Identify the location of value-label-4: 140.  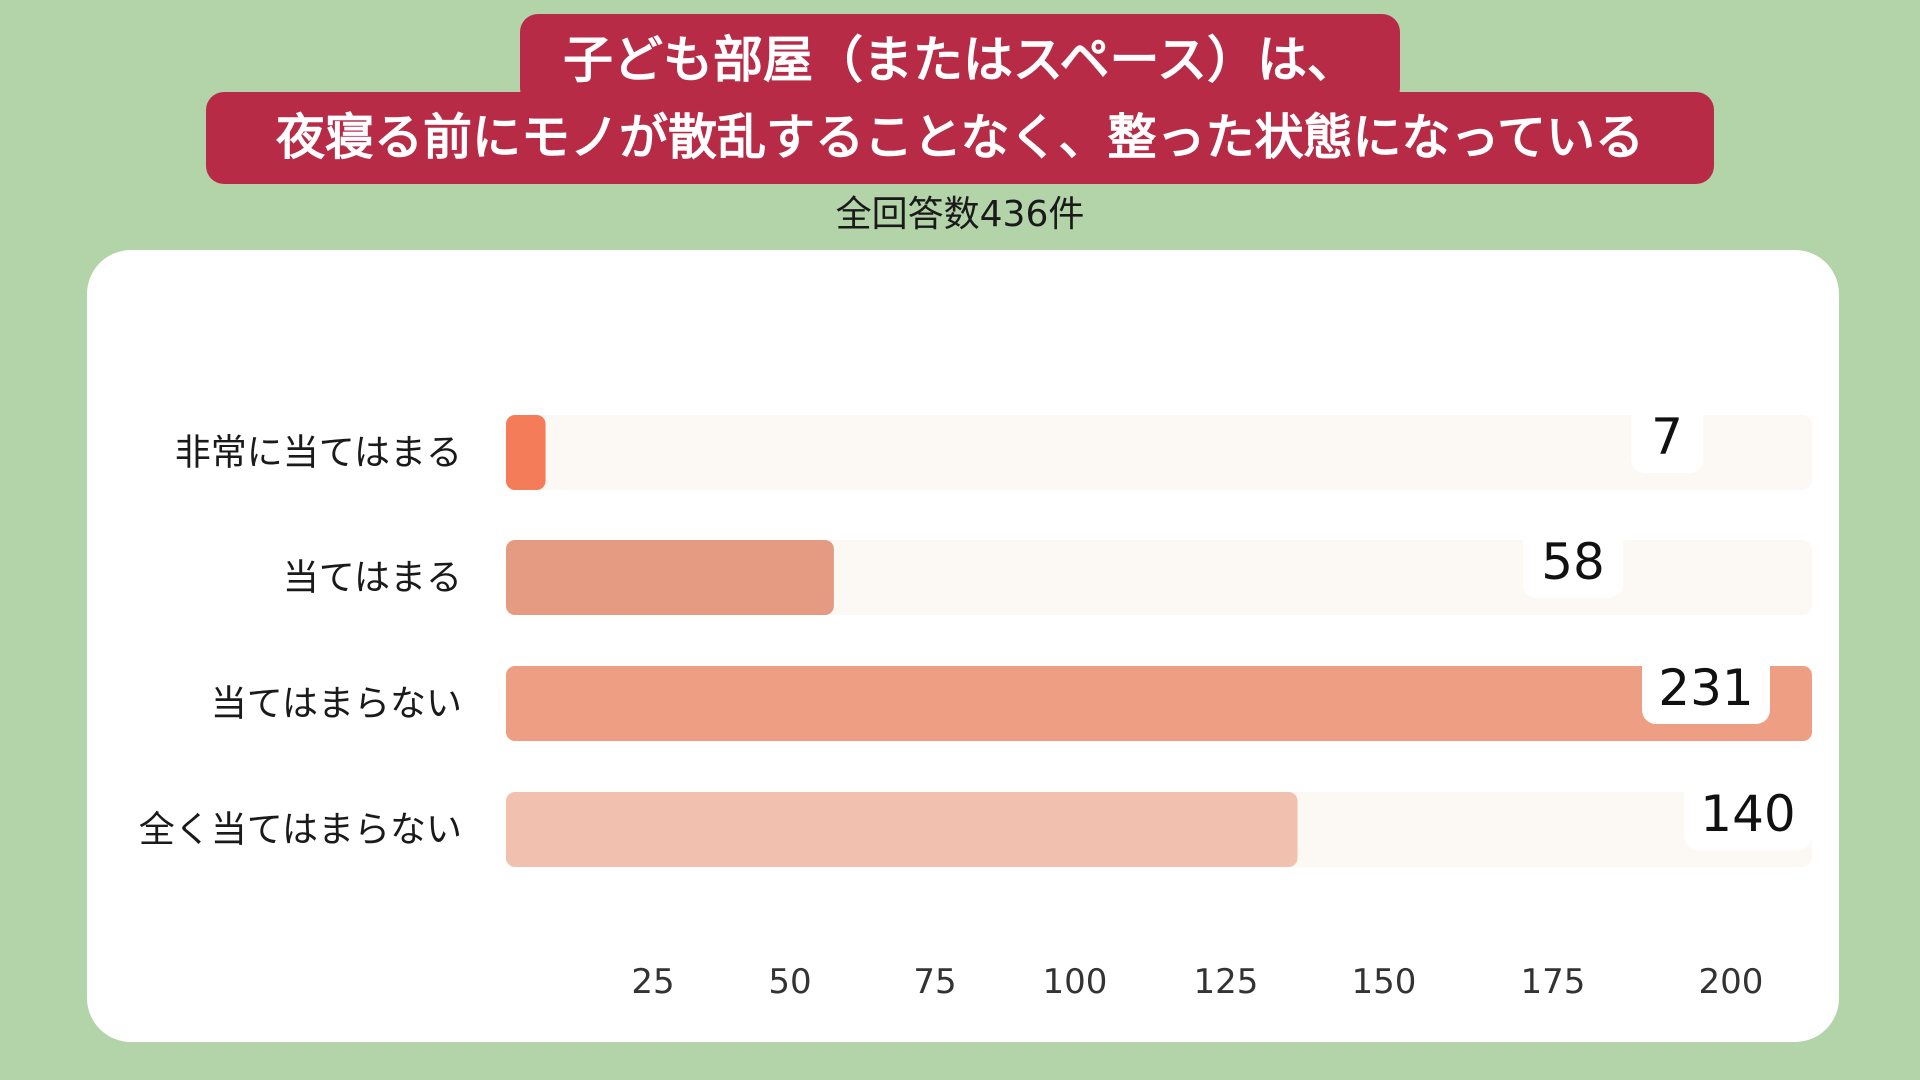
(1747, 814).